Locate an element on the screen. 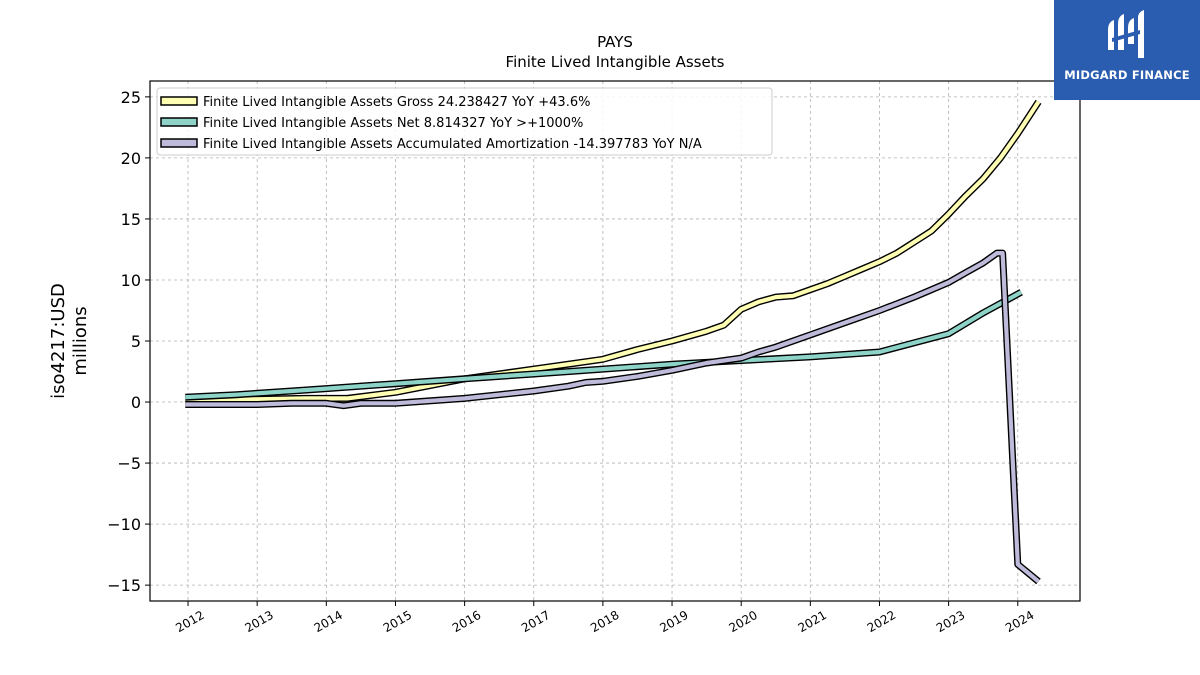  chart-subtitle: Finite Lived Intangible Assets is located at coordinates (615, 62).